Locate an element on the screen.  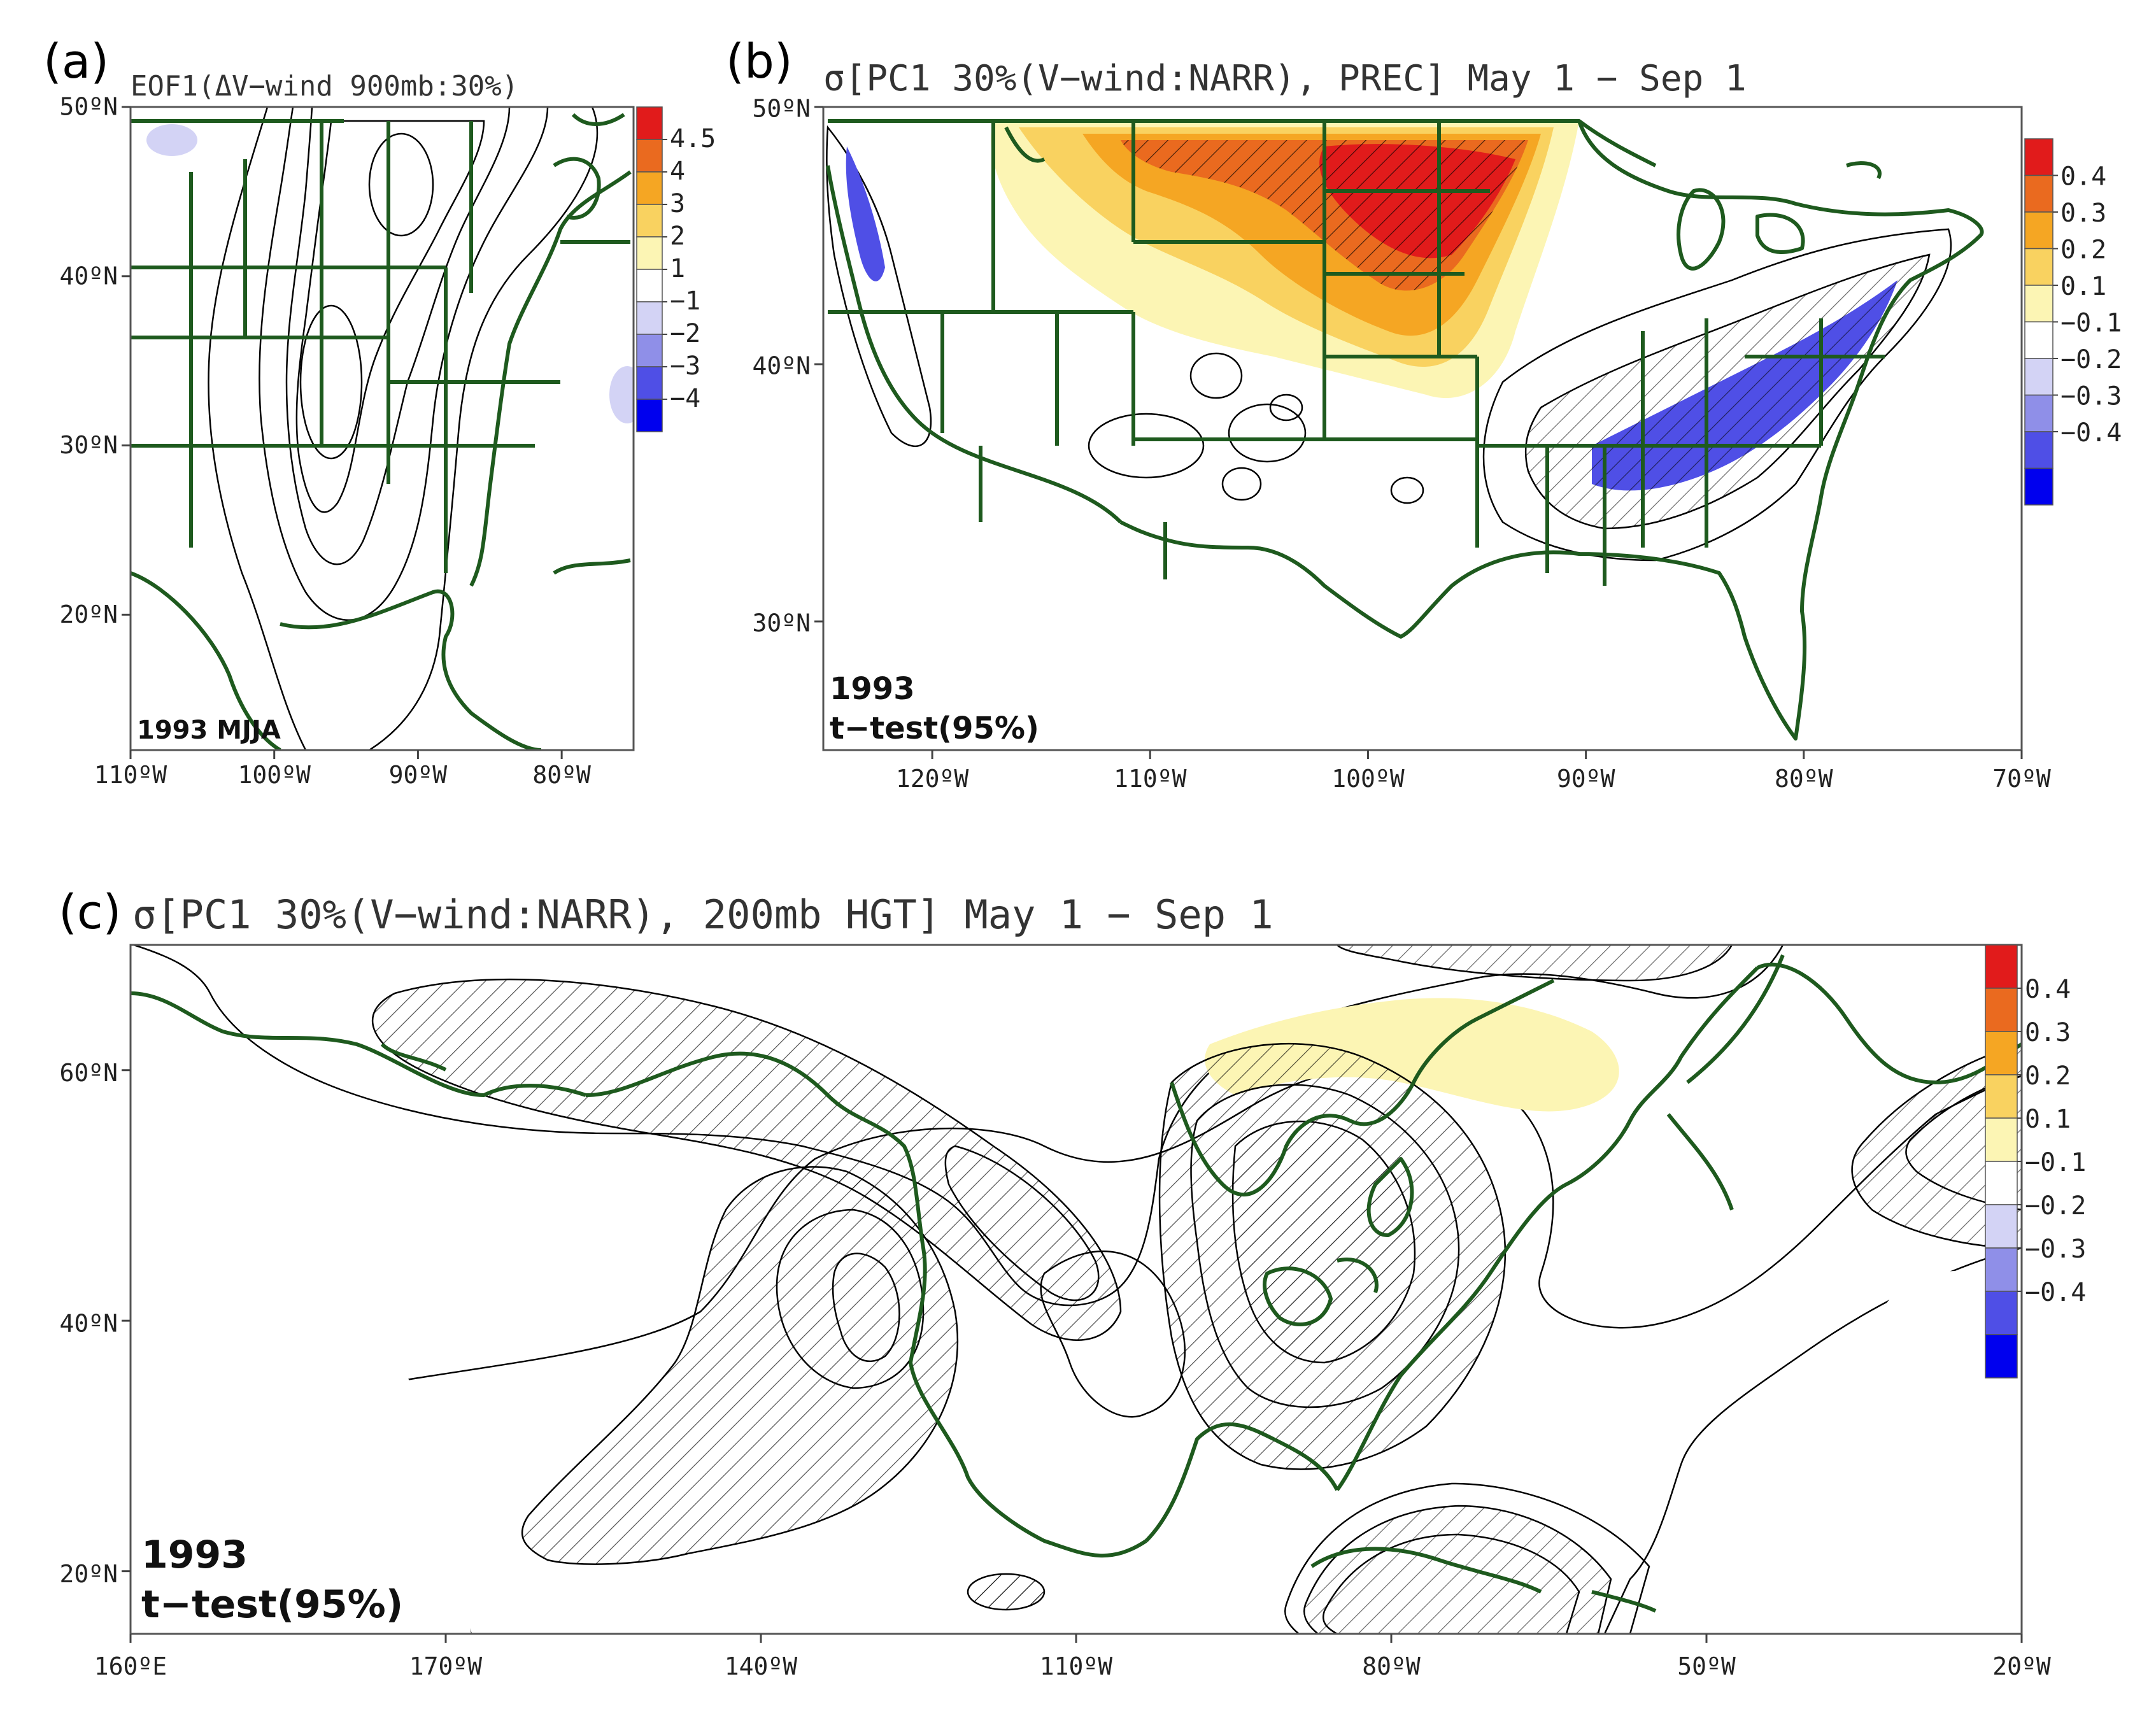
panel-c-y-ticks: 20ºN 40ºN 60ºN is located at coordinates (95, 1323).